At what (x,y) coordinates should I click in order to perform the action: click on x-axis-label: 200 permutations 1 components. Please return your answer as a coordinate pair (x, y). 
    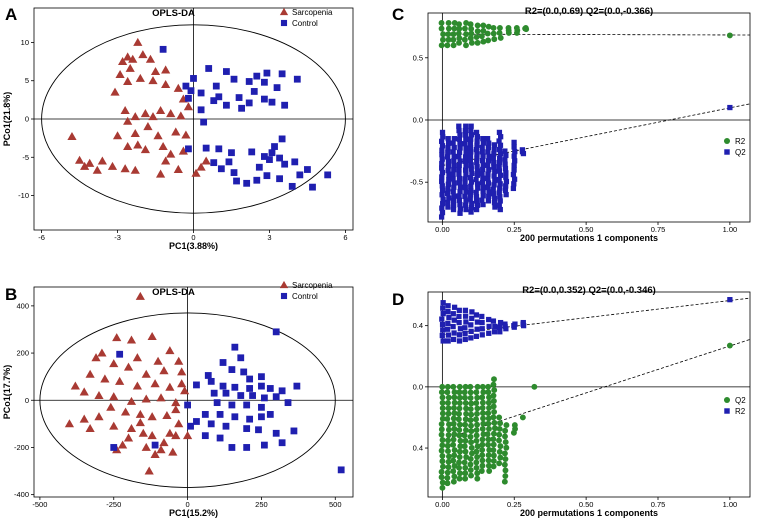
    Looking at the image, I should click on (589, 513).